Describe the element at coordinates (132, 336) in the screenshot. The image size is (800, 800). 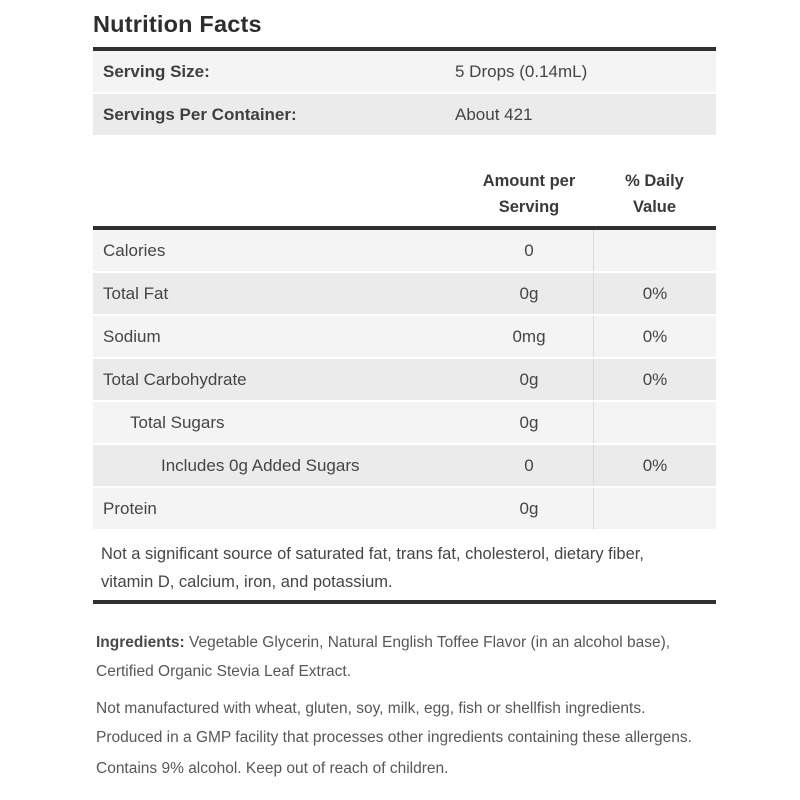
I see `nutrient-name: Sodium` at that location.